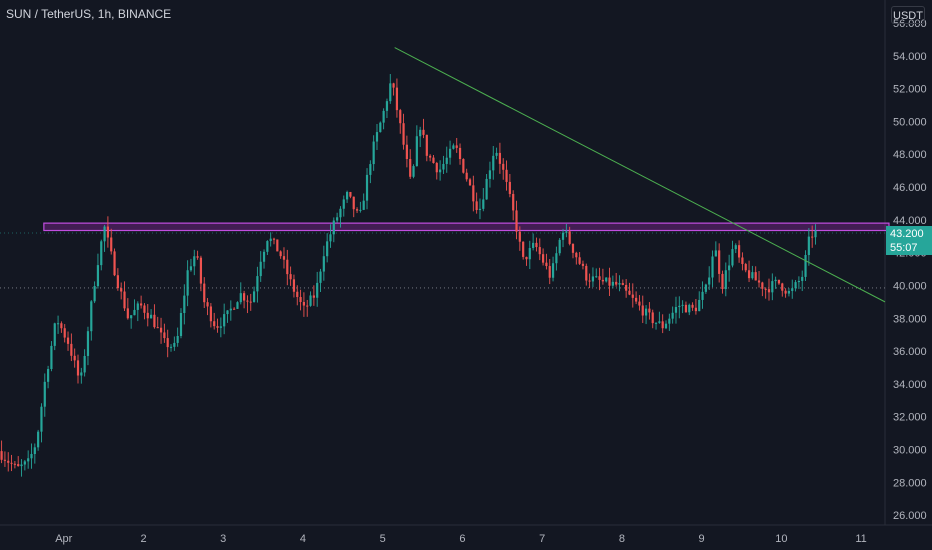 The image size is (932, 550). I want to click on price-tick-label: 28.000, so click(910, 483).